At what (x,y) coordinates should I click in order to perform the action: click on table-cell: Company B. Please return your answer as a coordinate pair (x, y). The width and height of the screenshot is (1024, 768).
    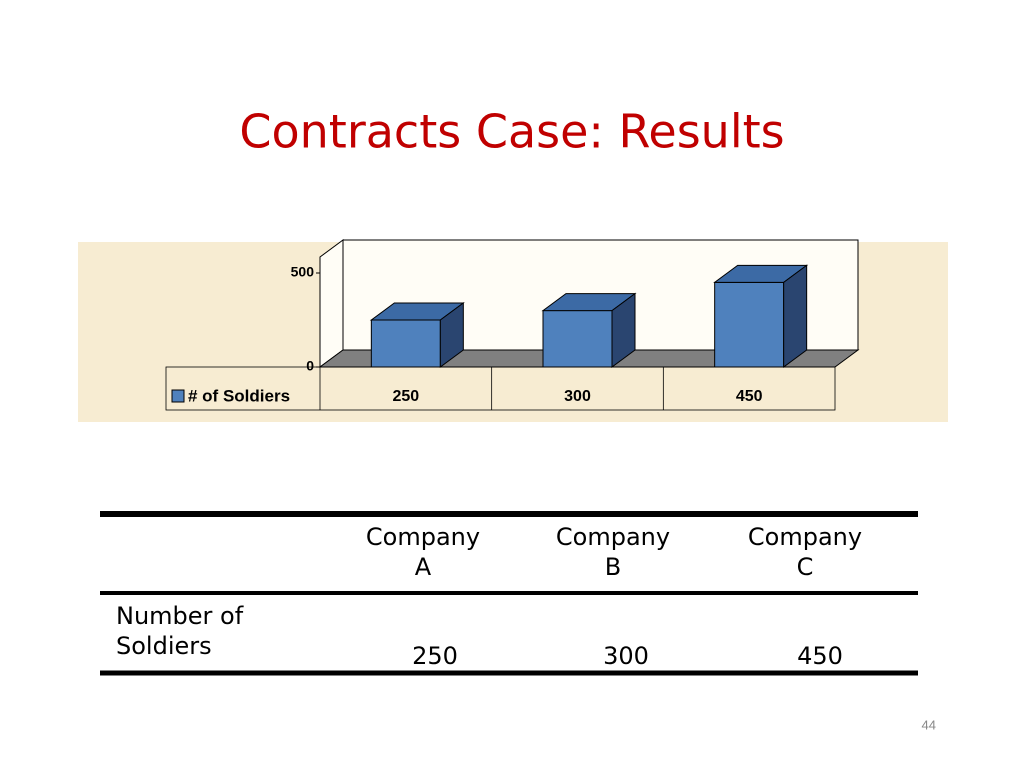
    Looking at the image, I should click on (613, 552).